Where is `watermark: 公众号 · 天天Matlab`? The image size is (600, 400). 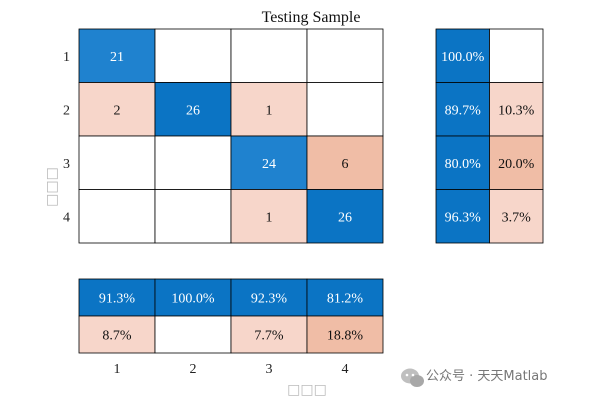
watermark: 公众号 · 天天Matlab is located at coordinates (474, 377).